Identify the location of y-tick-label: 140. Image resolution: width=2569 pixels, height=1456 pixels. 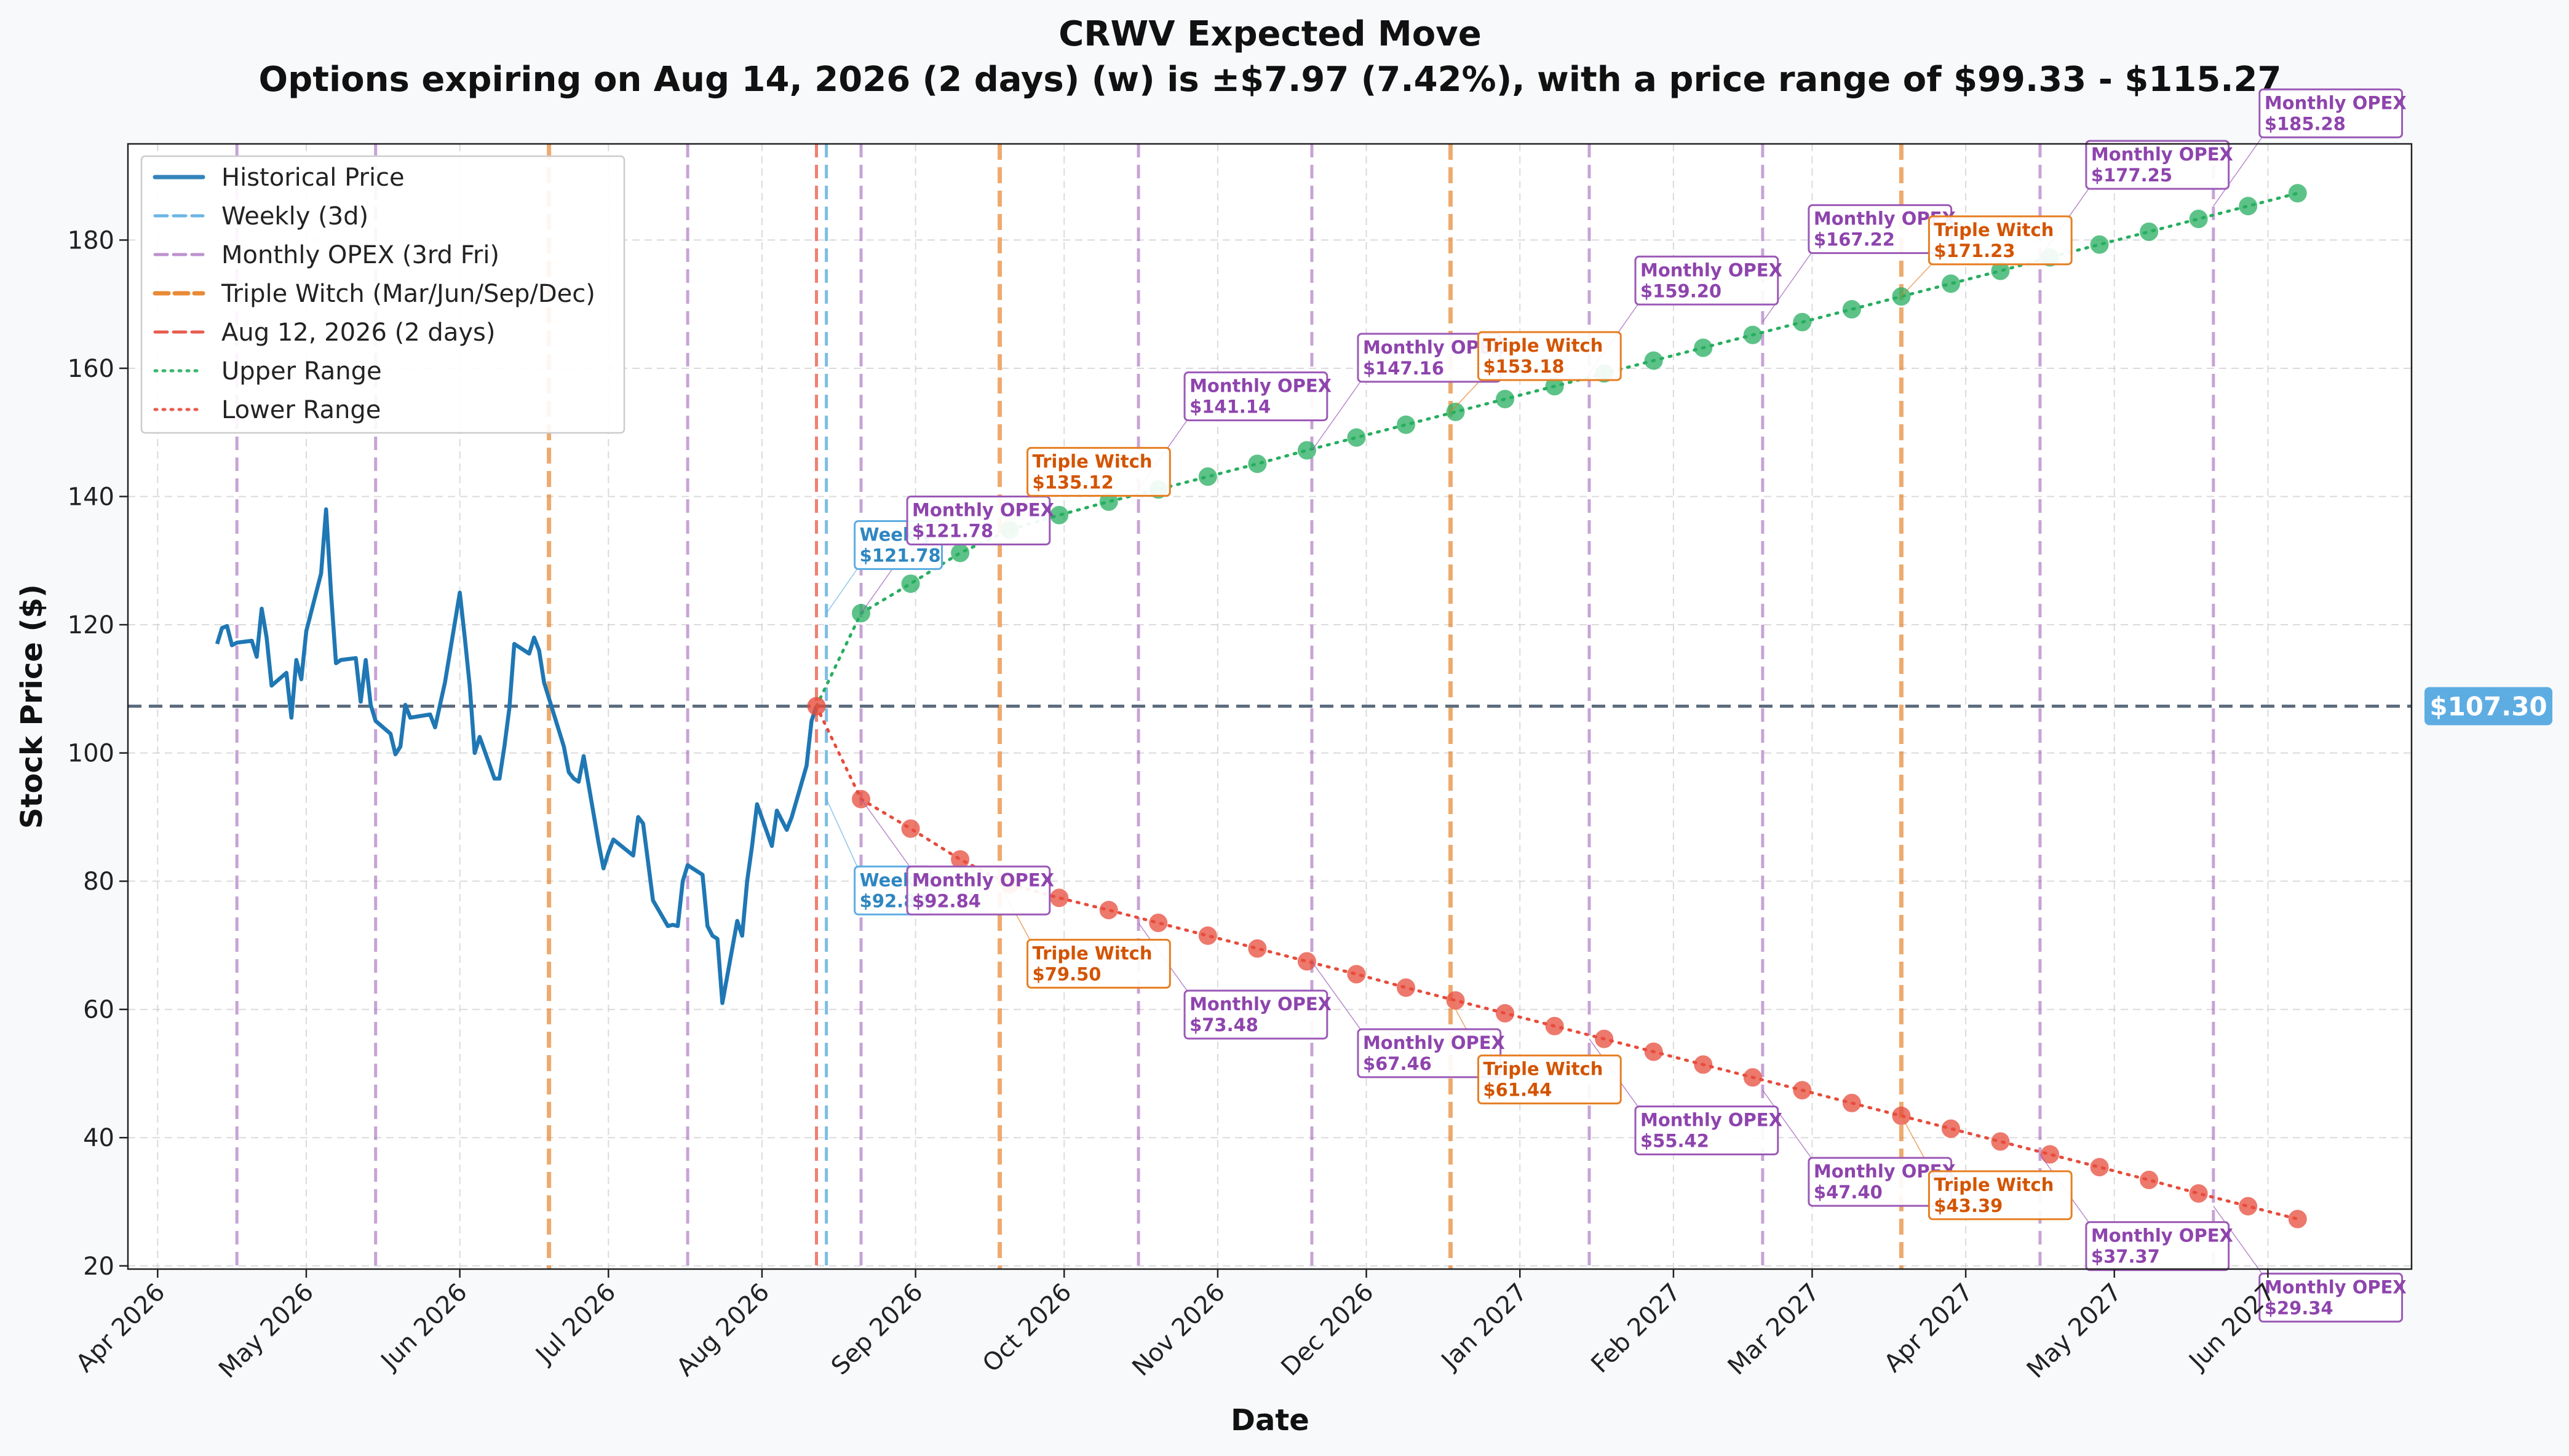
(91, 497).